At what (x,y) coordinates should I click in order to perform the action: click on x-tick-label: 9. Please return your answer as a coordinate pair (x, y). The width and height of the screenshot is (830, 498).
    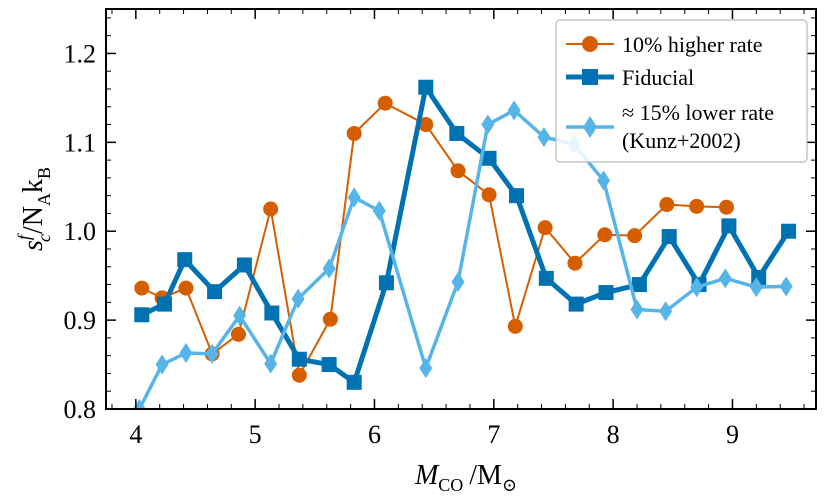
    Looking at the image, I should click on (732, 434).